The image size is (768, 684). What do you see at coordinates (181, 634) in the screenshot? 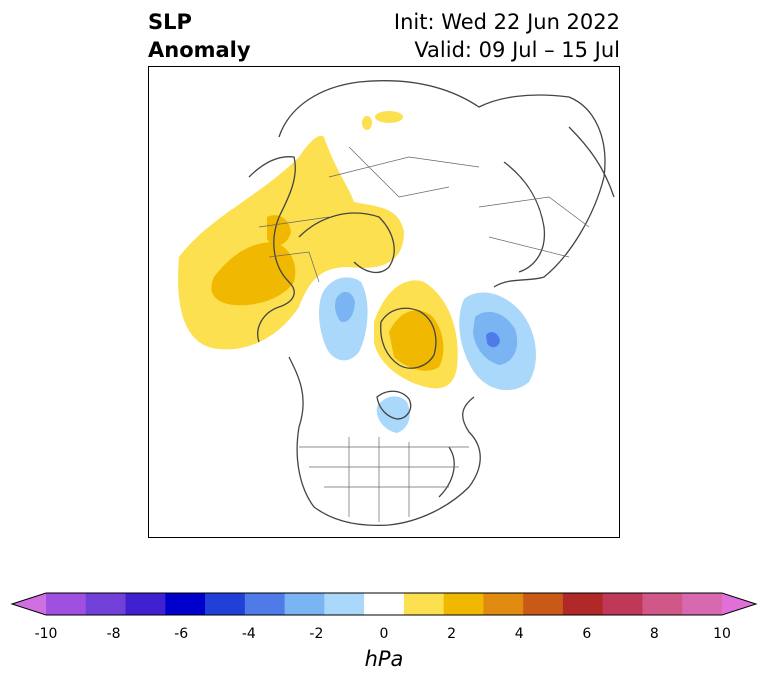
I see `colorbar-tick-label: -6` at bounding box center [181, 634].